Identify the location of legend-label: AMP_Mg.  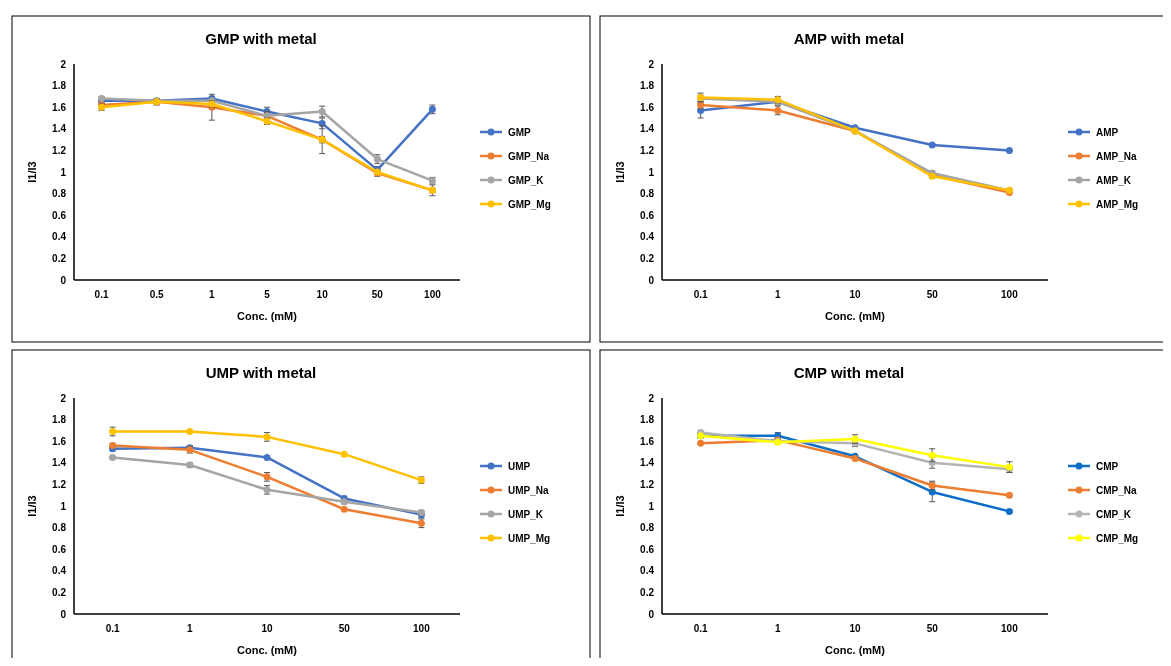
(1117, 204).